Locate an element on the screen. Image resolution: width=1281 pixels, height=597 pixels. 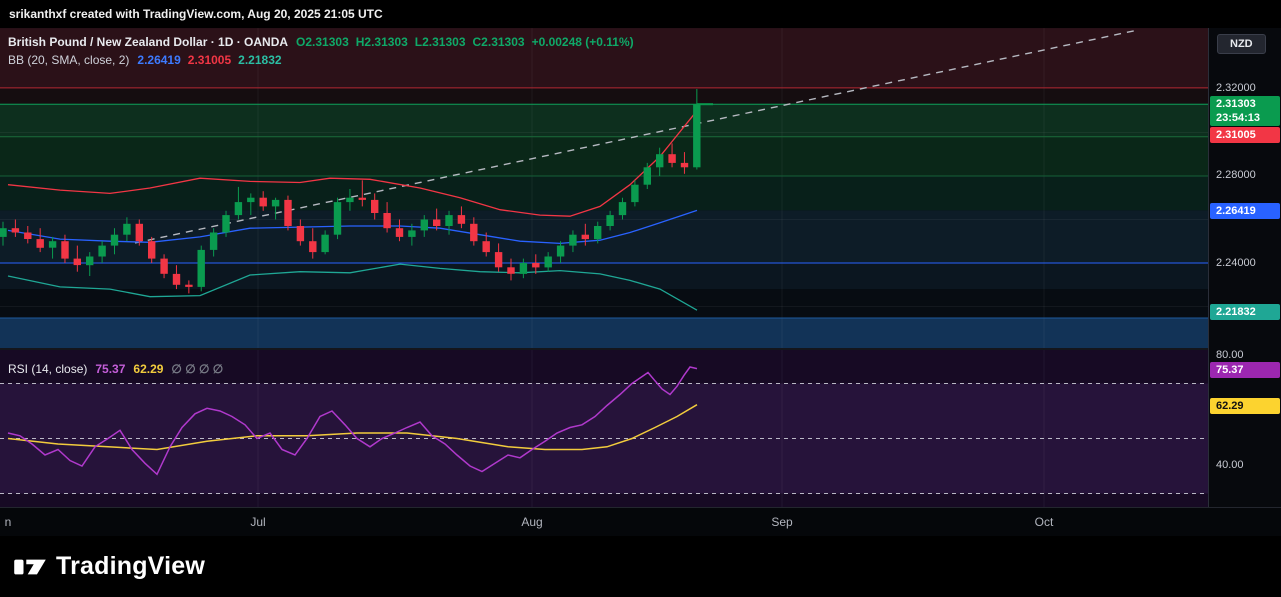
axis-badge: 75.37 is located at coordinates (1245, 370).